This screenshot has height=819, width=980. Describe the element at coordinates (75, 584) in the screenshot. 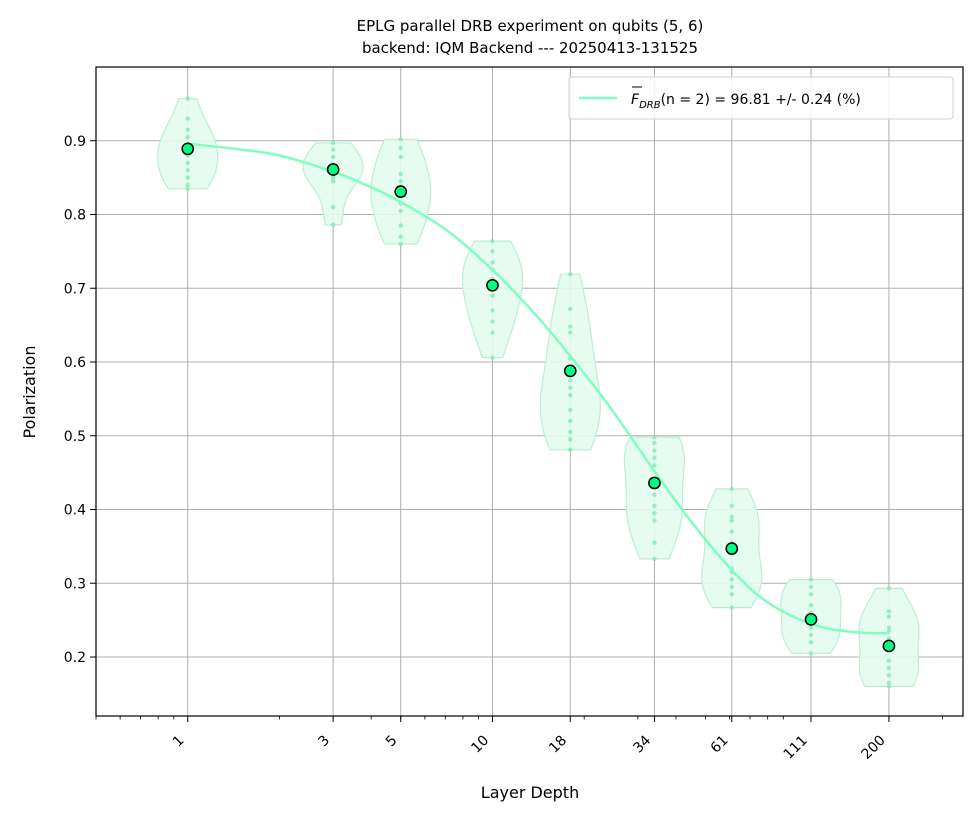

I see `y-tick-label: 0.3` at that location.